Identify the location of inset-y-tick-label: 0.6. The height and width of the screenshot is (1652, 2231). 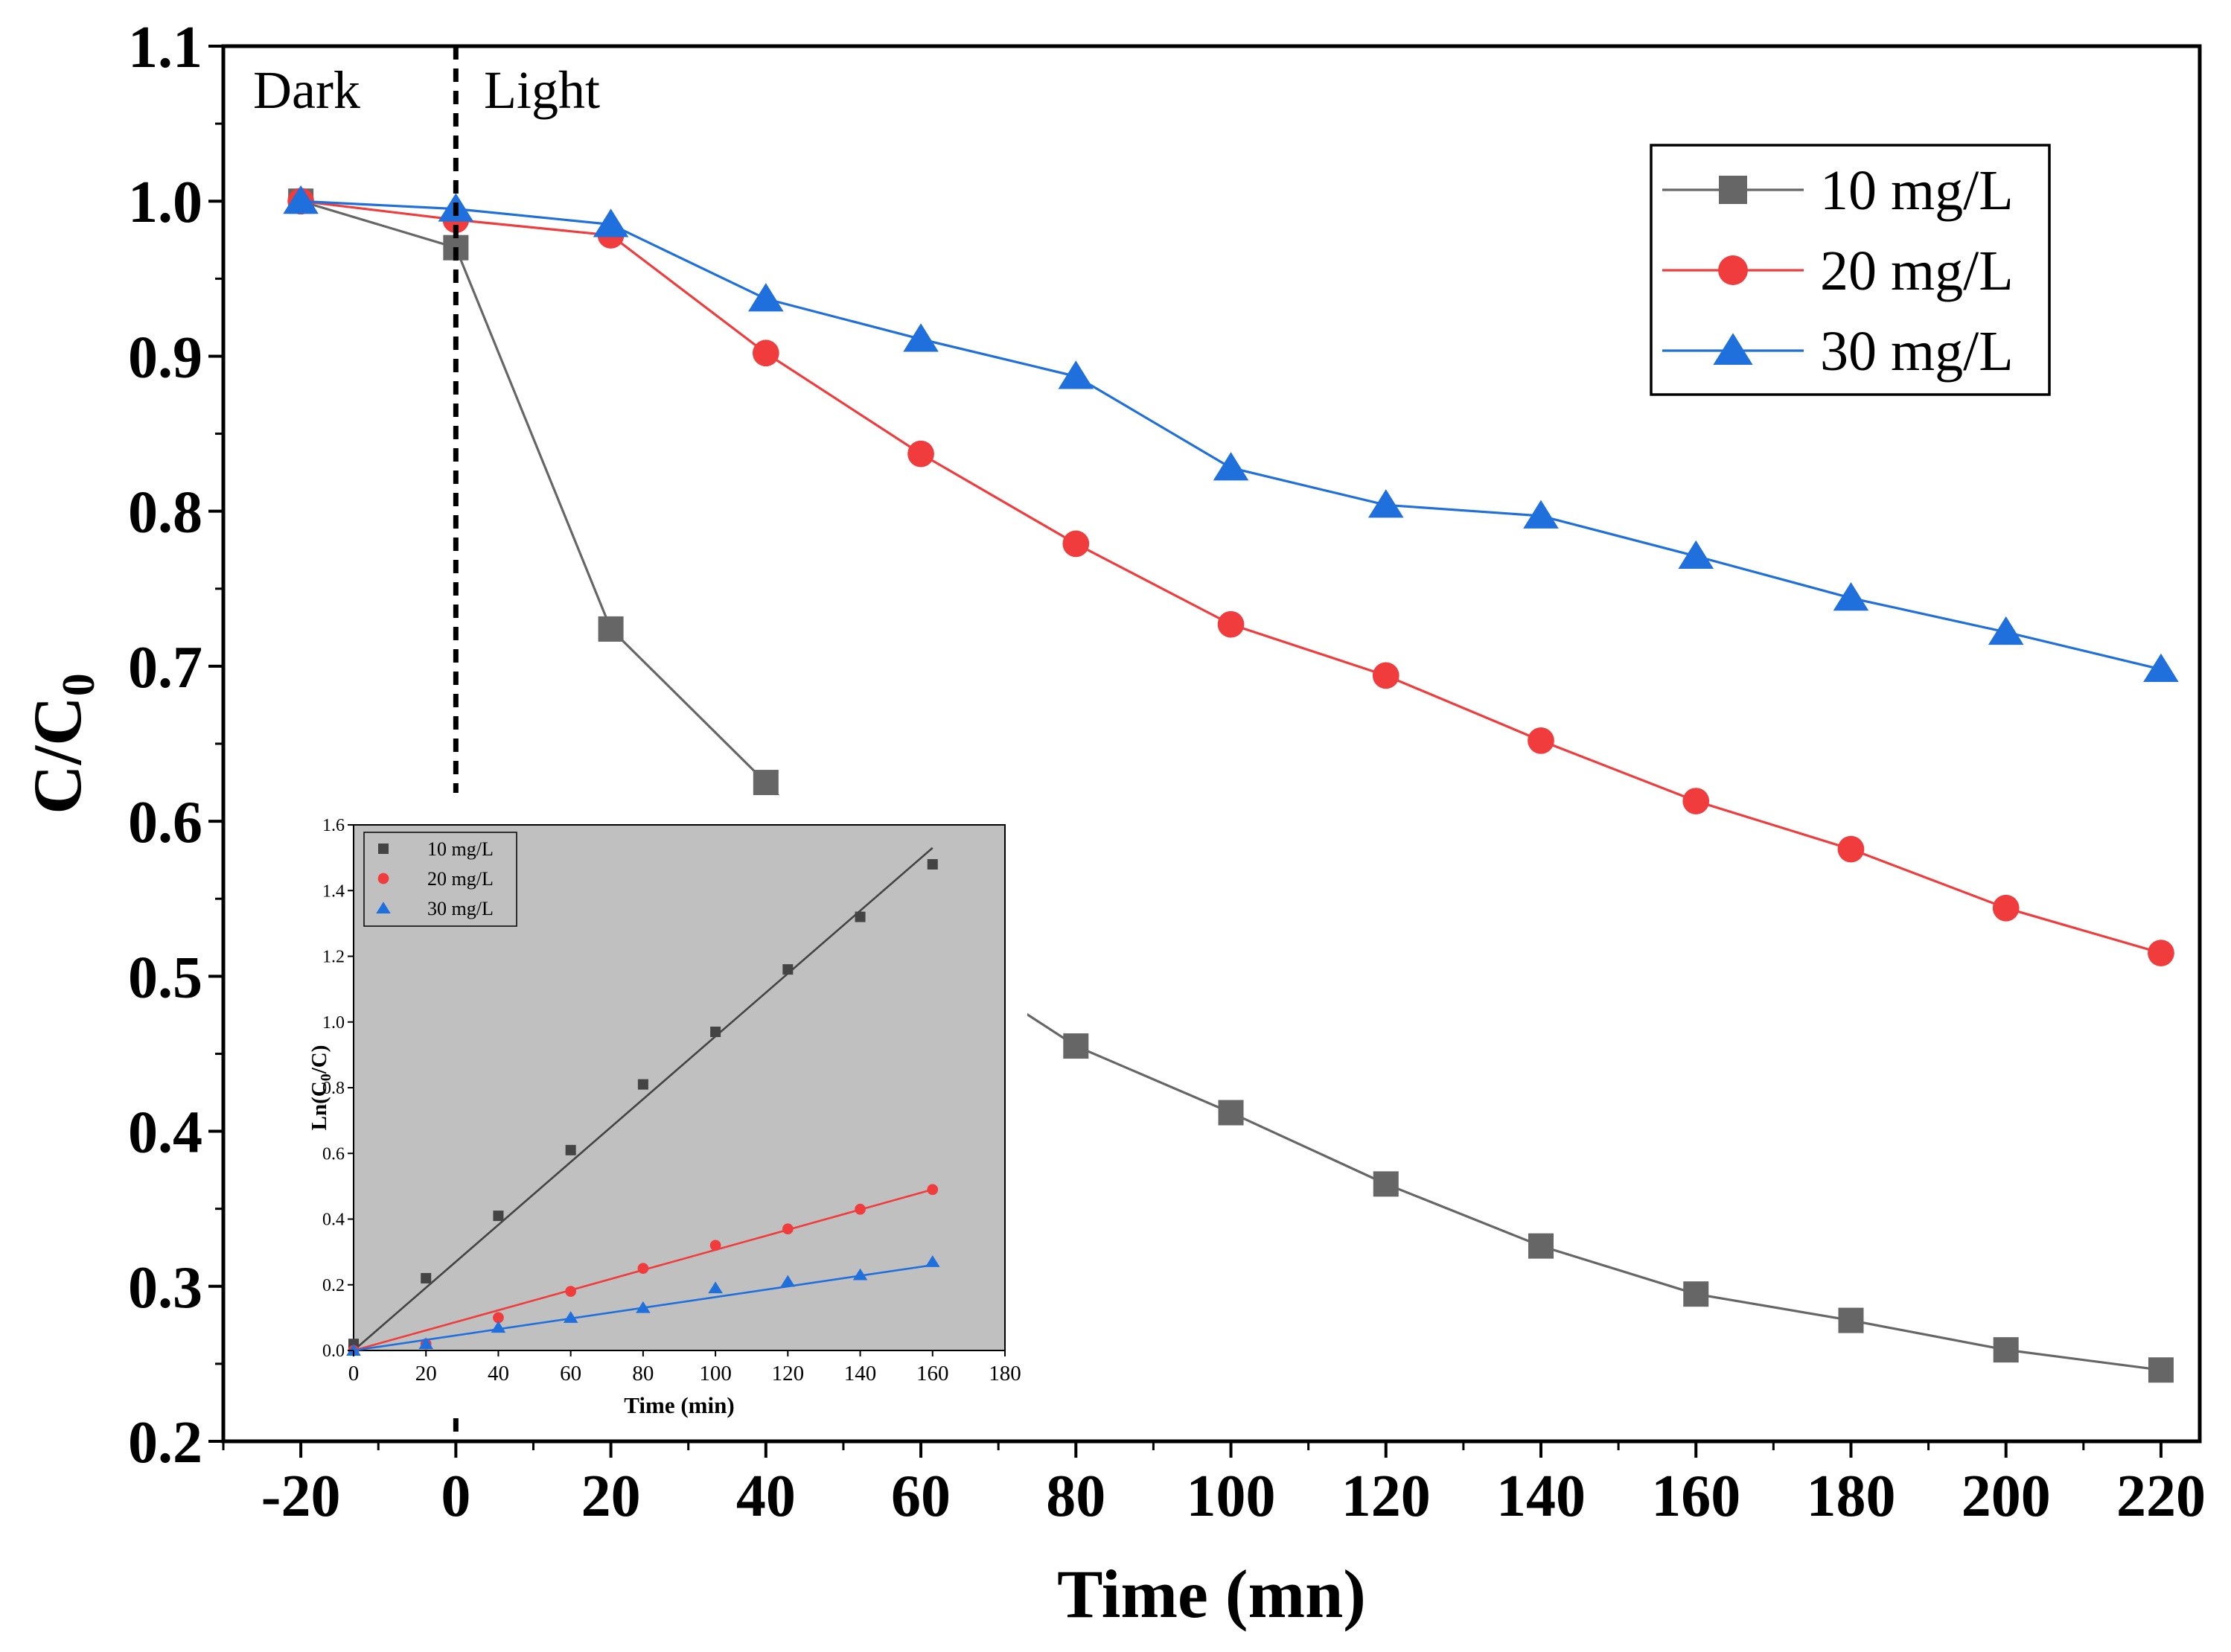
(333, 1154).